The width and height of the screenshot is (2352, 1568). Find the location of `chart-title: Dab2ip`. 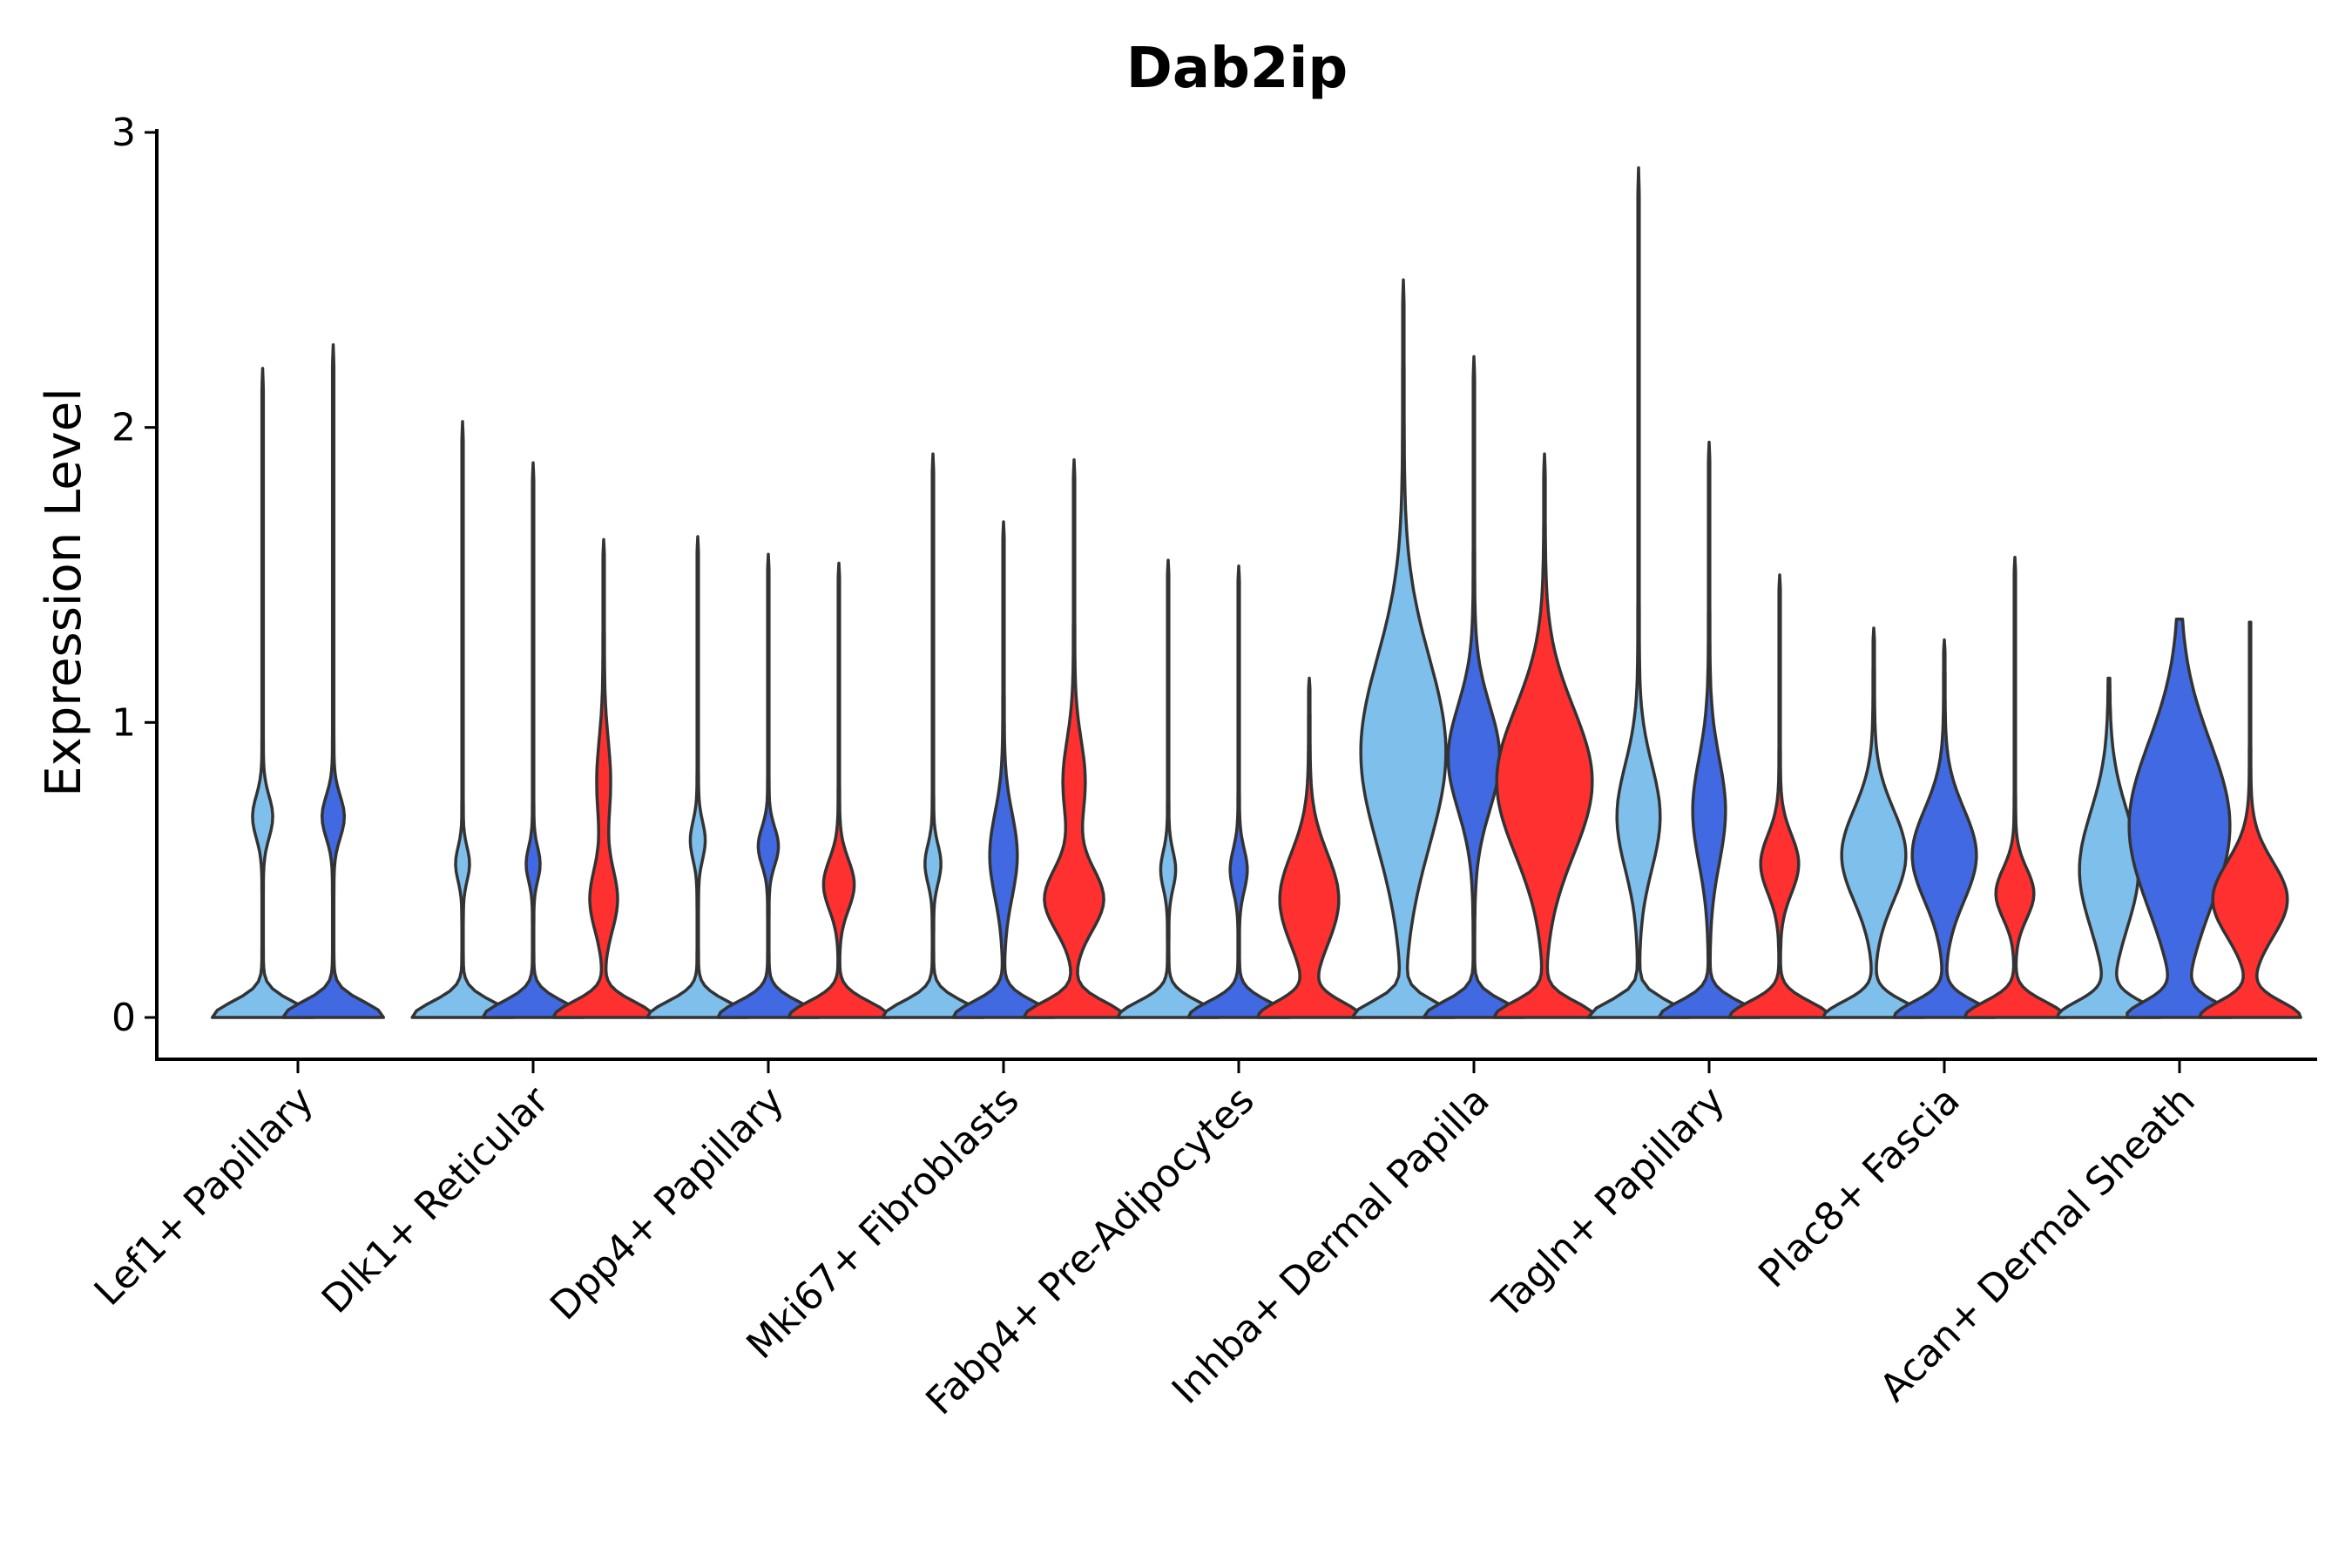

chart-title: Dab2ip is located at coordinates (1237, 69).